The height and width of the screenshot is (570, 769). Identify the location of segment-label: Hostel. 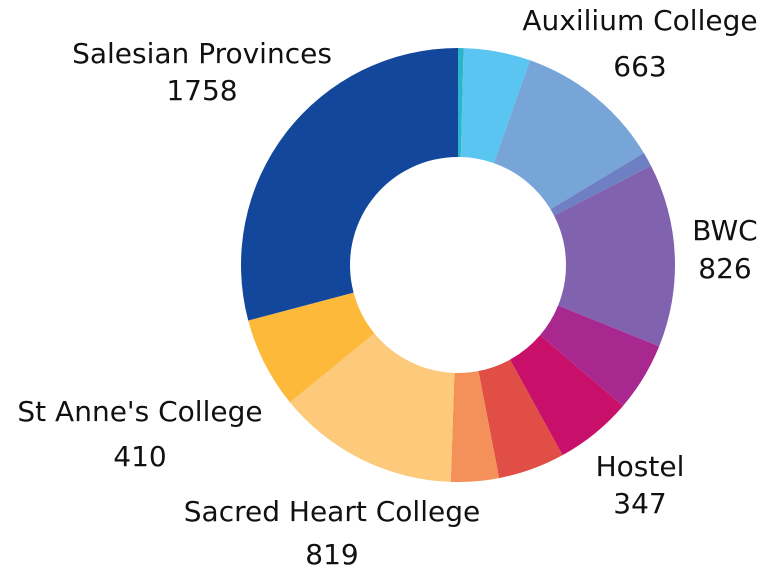
(640, 466).